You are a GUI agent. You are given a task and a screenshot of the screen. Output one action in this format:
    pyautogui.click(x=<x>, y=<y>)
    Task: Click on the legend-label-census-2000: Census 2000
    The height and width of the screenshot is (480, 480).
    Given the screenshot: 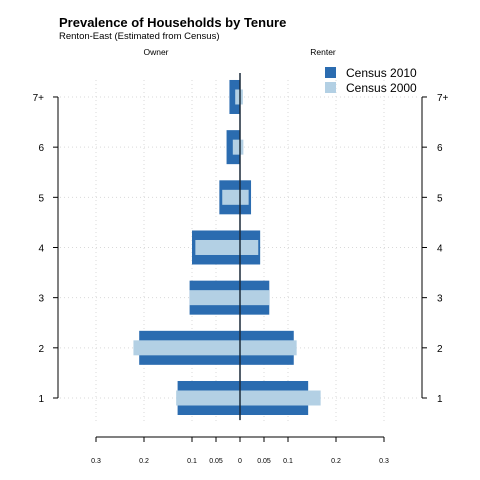 What is the action you would take?
    pyautogui.click(x=381, y=88)
    